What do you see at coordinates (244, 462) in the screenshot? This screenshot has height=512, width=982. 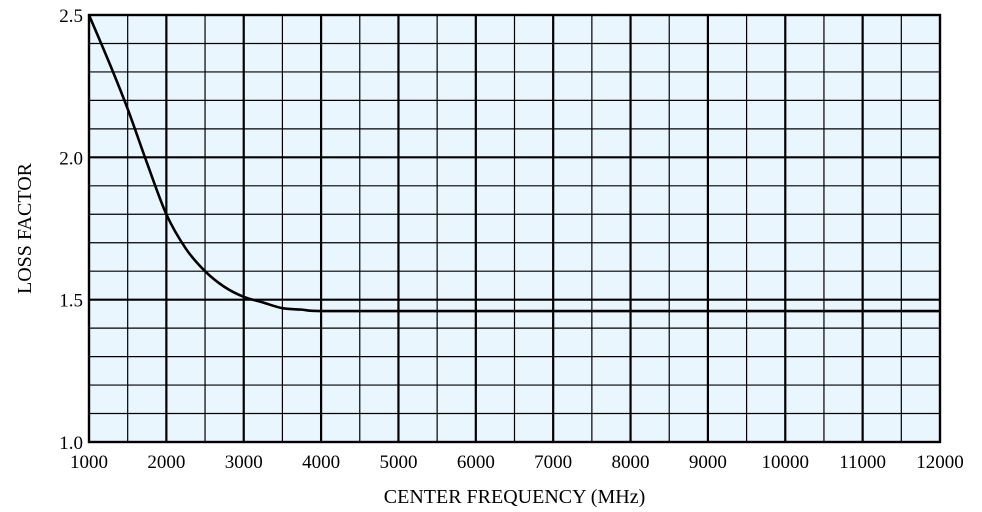 I see `x-tick-label: 3000` at bounding box center [244, 462].